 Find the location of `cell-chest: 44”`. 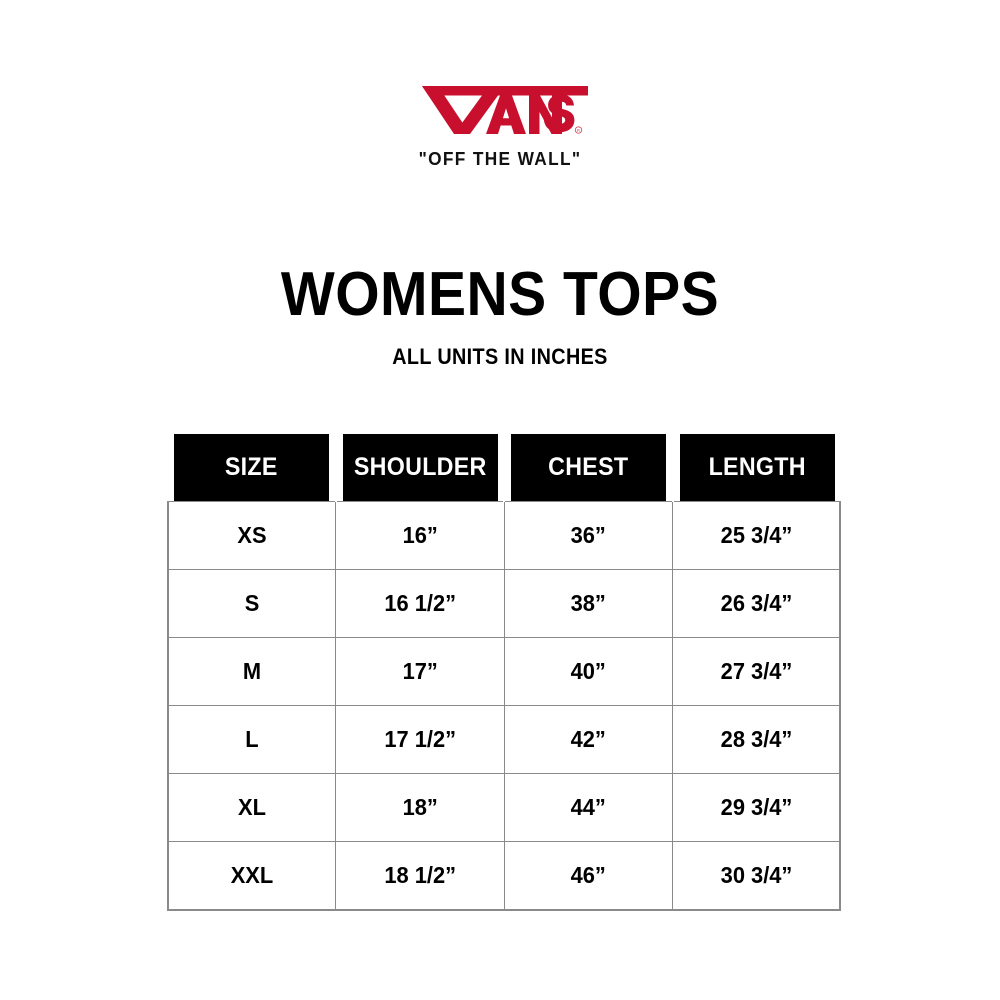

cell-chest: 44” is located at coordinates (588, 807).